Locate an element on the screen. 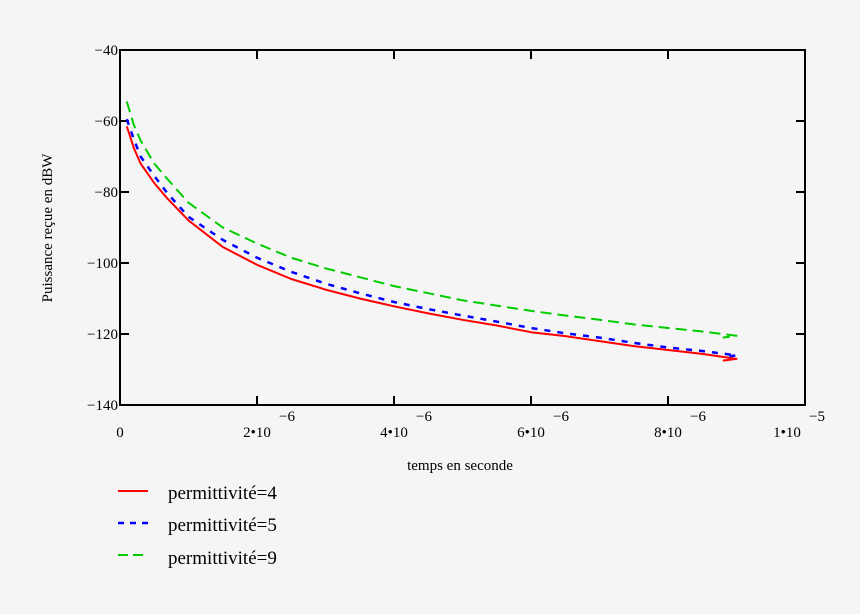 Image resolution: width=860 pixels, height=614 pixels. x-tick-label: 4•10 is located at coordinates (394, 433).